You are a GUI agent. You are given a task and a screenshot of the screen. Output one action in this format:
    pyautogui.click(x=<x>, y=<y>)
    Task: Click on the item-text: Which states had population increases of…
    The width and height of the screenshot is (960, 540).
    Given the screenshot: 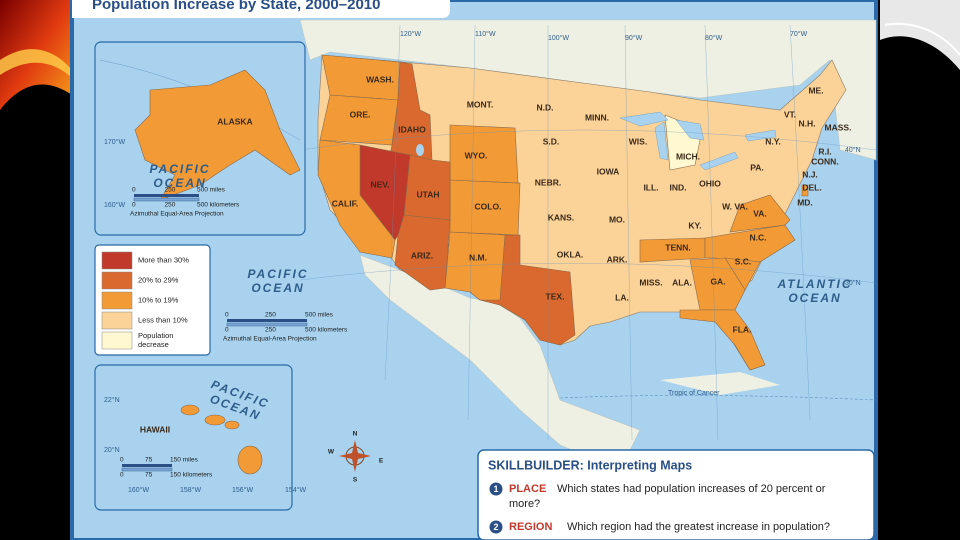 What is the action you would take?
    pyautogui.click(x=691, y=489)
    